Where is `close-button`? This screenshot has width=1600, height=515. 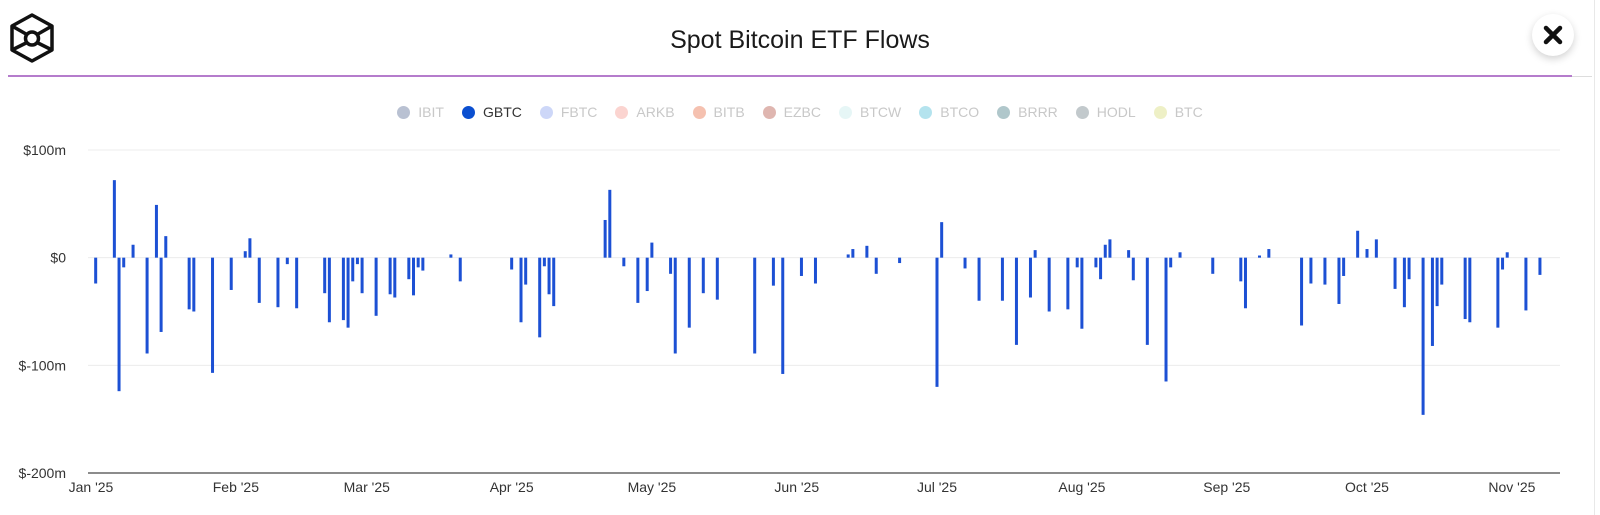
close-button is located at coordinates (1553, 35).